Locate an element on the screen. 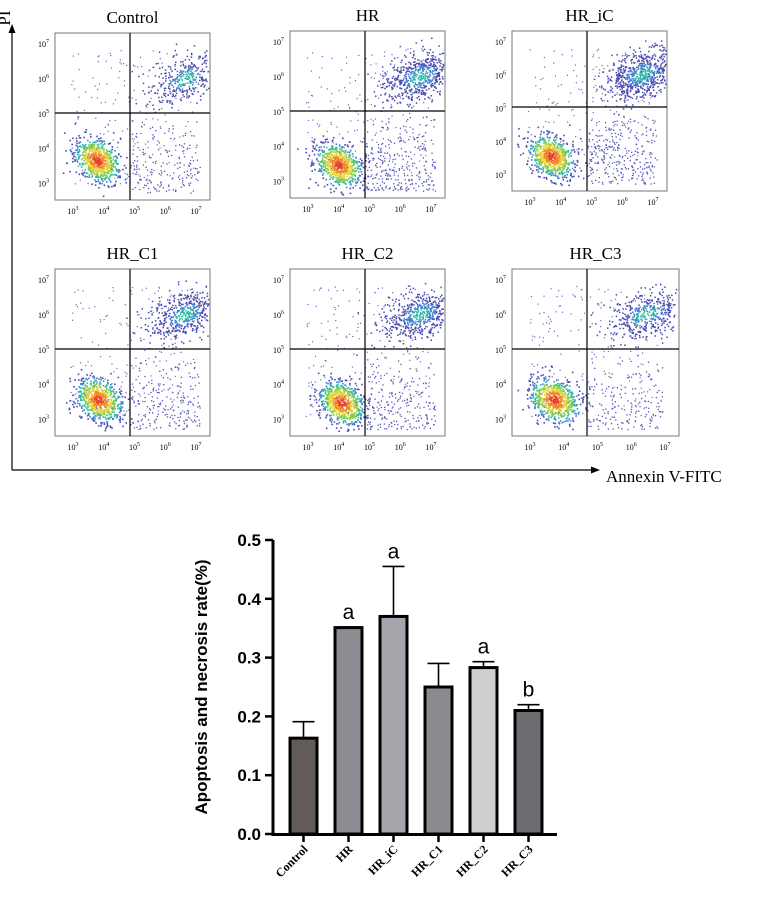 Image resolution: width=758 pixels, height=904 pixels. bar-x-tick-label: HR_C3 is located at coordinates (516, 860).